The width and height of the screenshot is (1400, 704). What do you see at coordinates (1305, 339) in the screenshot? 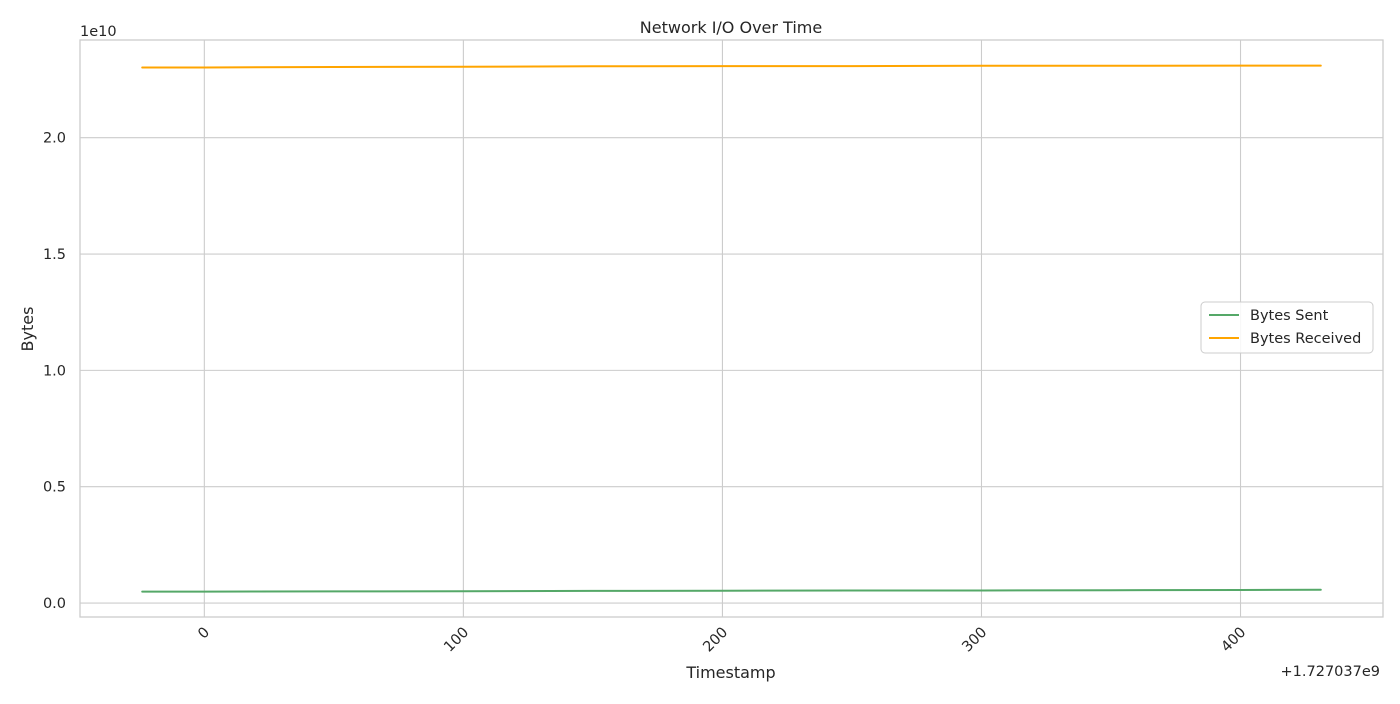
I see `legend-label-bytes-received: Bytes Received` at bounding box center [1305, 339].